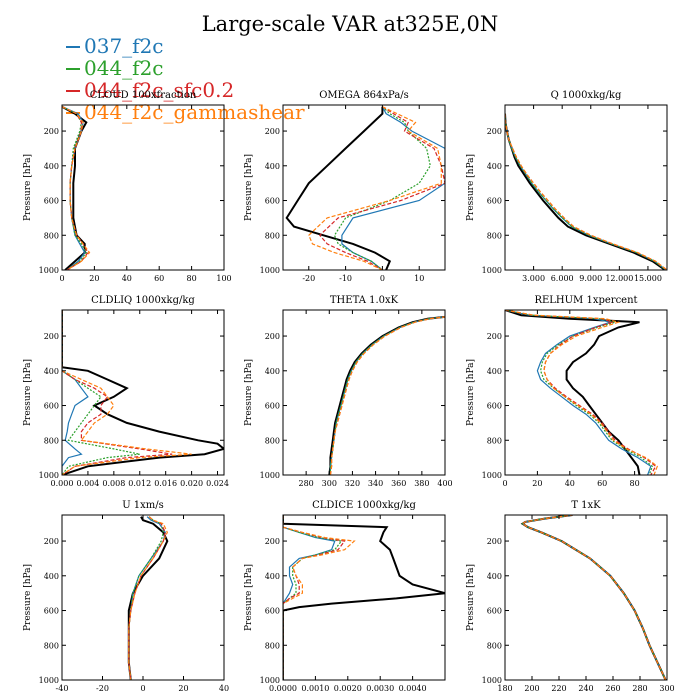 Image resolution: width=700 pixels, height=700 pixels. I want to click on x-tick-label: 200, so click(531, 688).